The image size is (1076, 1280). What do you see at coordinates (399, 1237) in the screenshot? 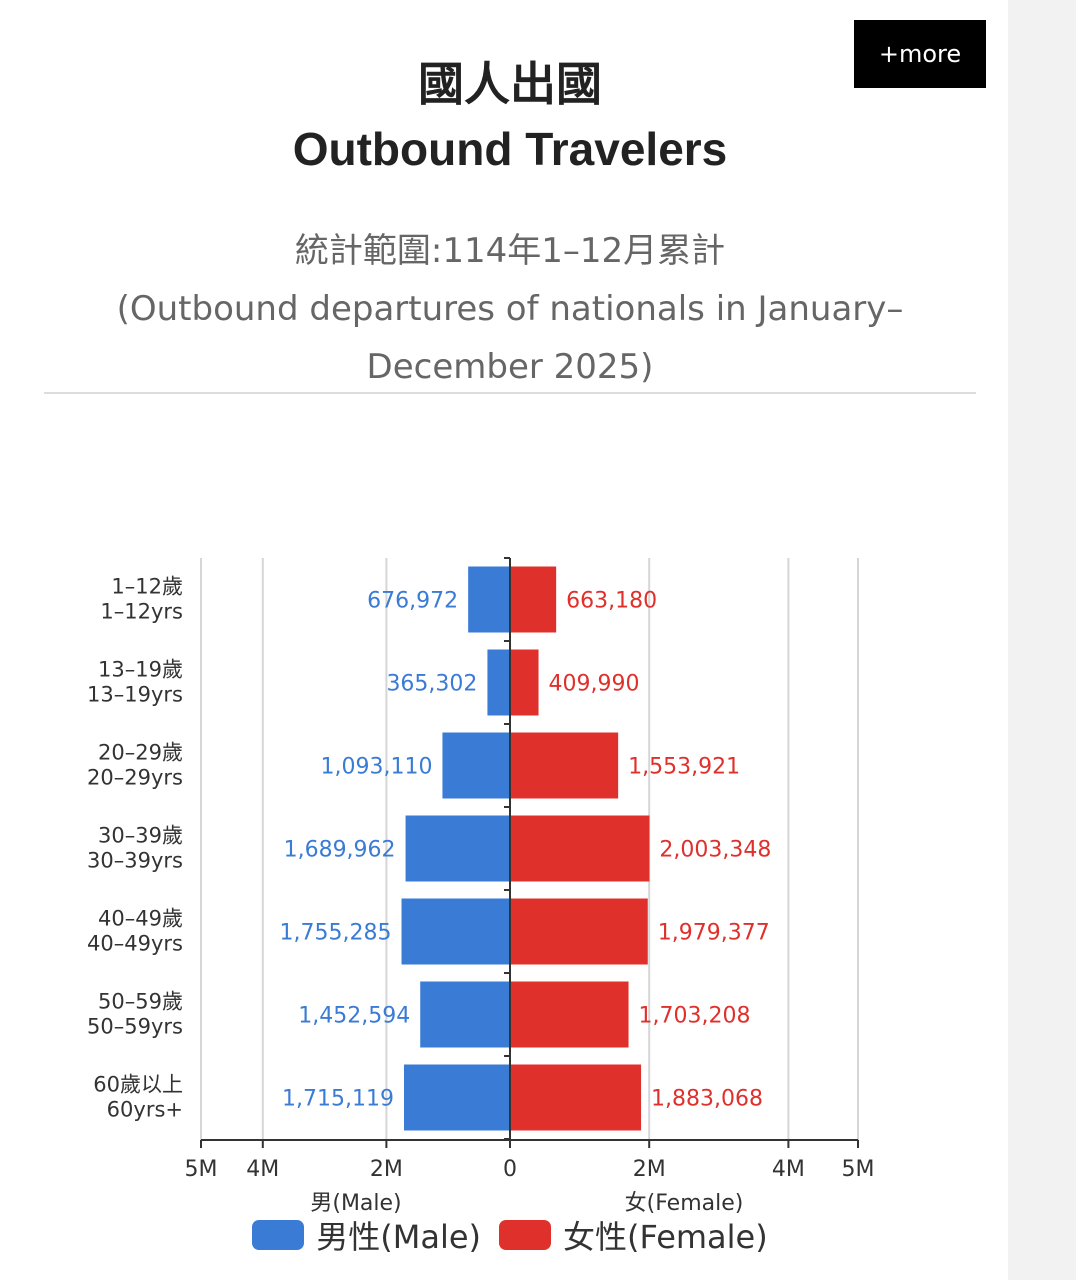
I see `legend-label-male: 男性(Male)` at bounding box center [399, 1237].